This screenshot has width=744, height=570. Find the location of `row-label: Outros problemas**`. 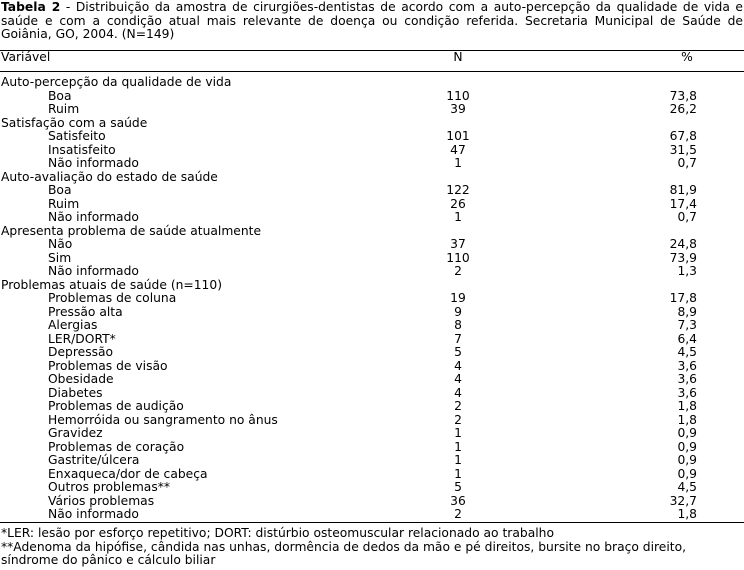

row-label: Outros problemas** is located at coordinates (109, 487).